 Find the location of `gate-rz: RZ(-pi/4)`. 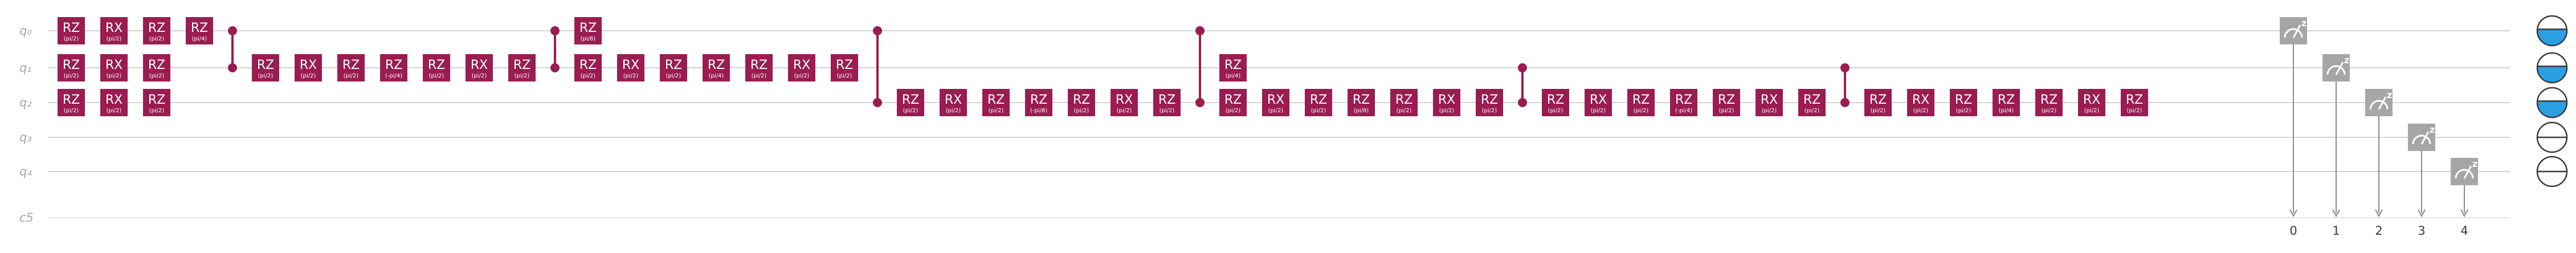

gate-rz: RZ(-pi/4) is located at coordinates (394, 67).